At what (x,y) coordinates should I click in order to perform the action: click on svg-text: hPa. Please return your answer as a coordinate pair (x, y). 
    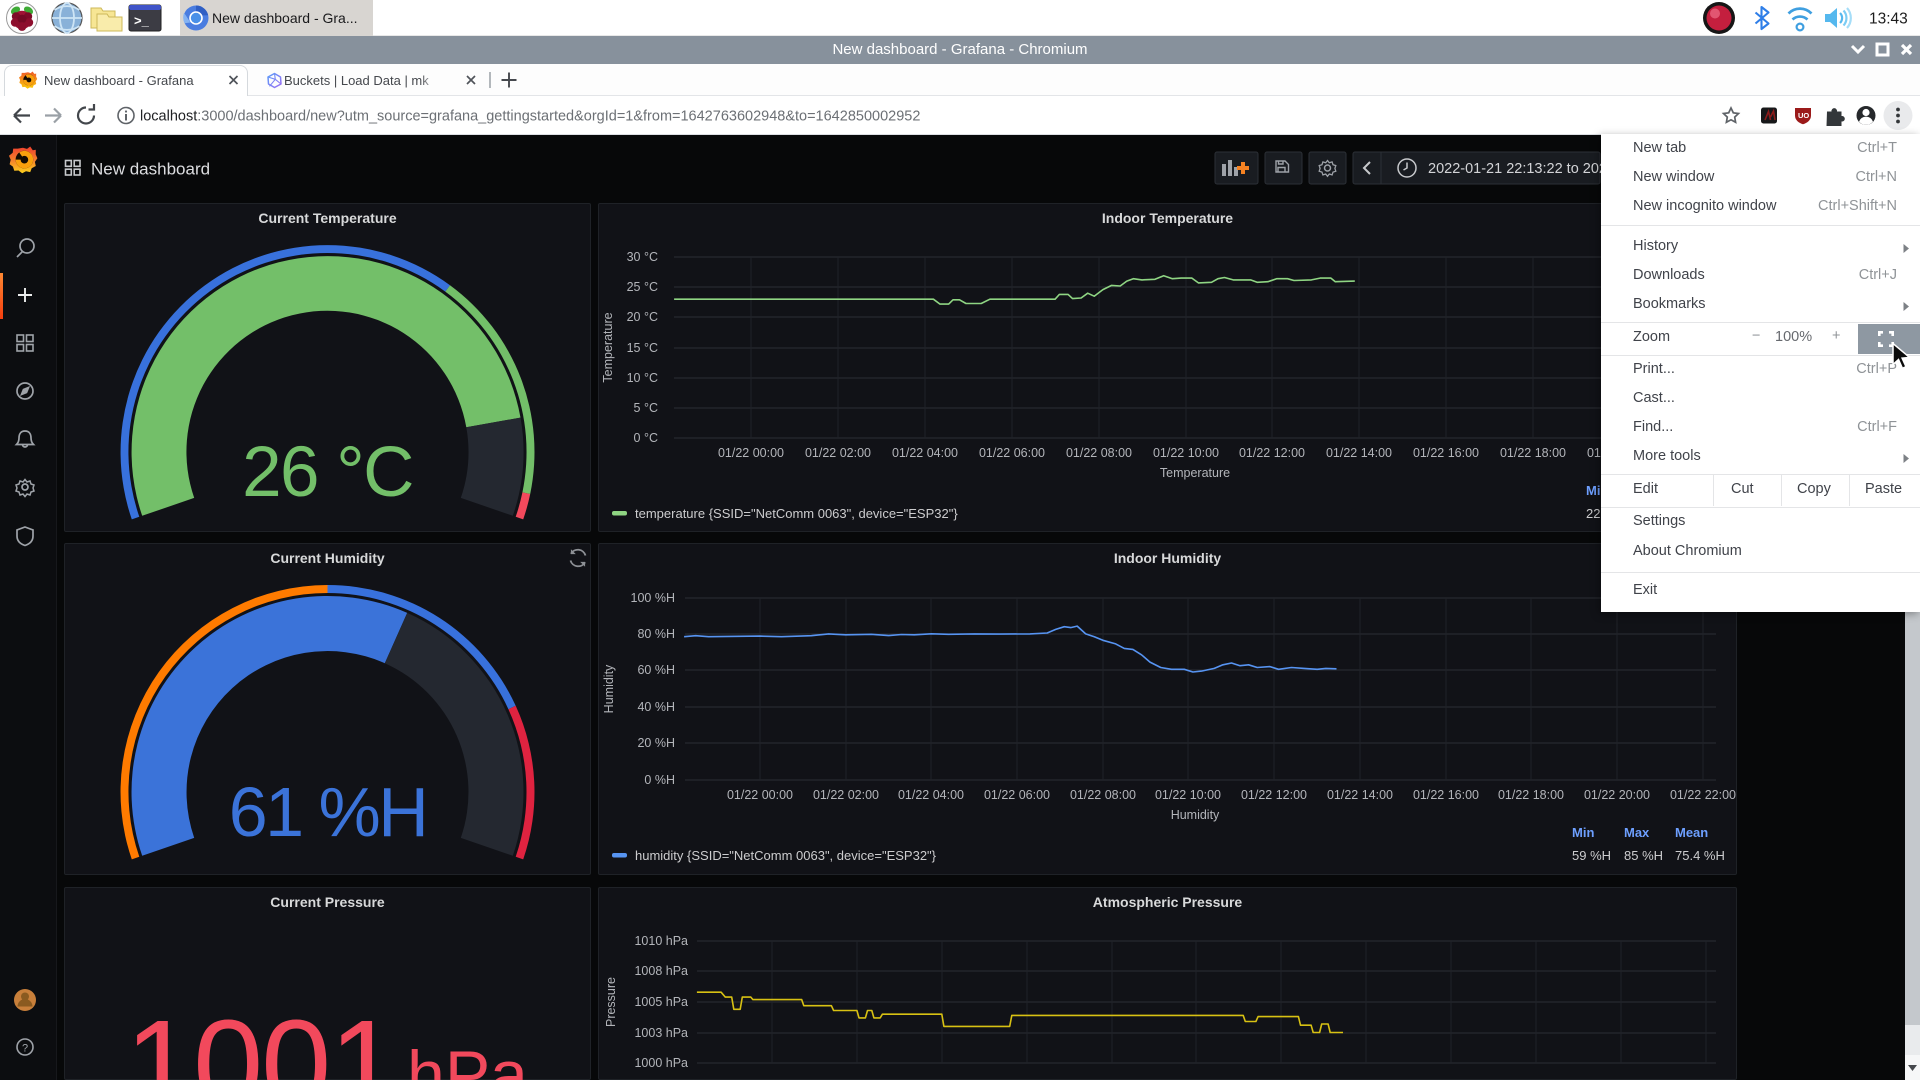
    Looking at the image, I should click on (467, 1058).